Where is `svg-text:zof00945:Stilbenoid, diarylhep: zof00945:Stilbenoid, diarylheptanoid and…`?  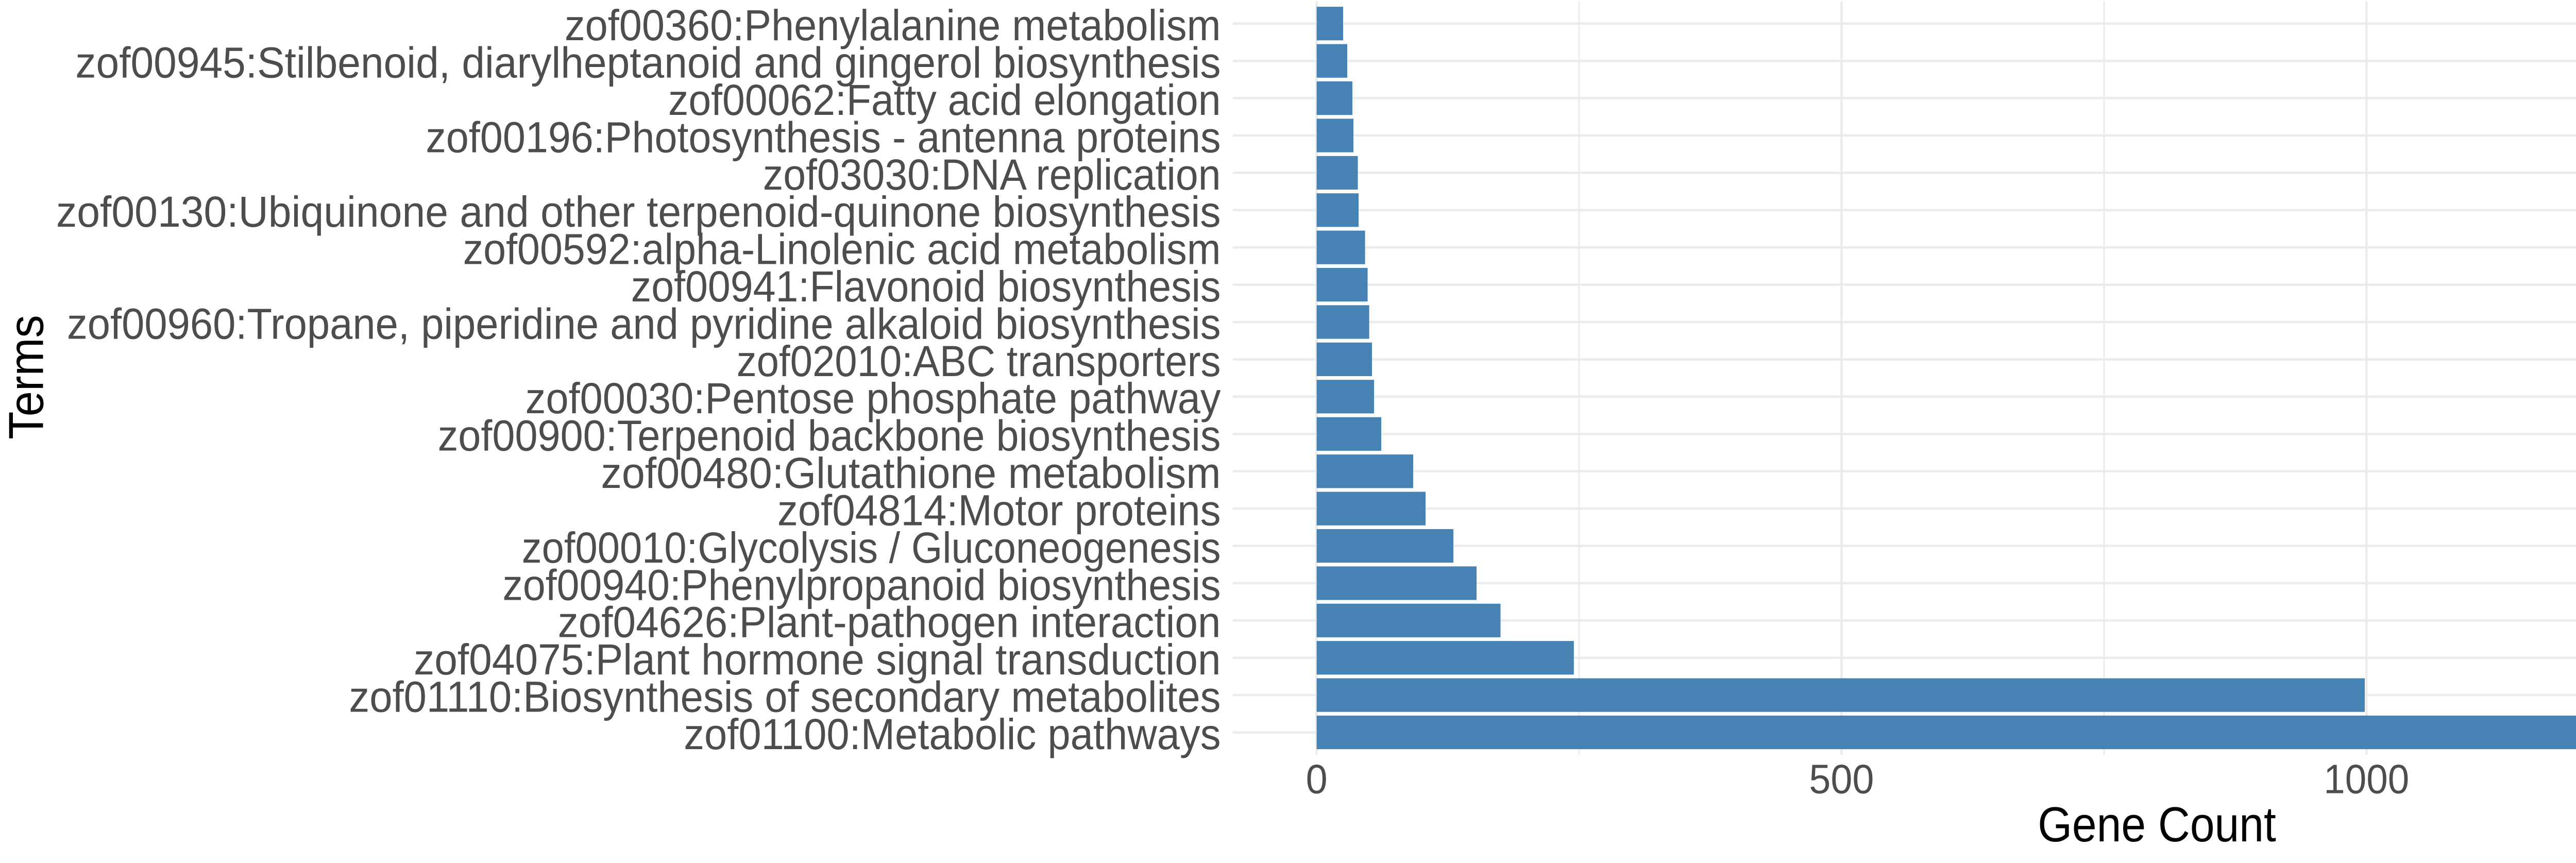 svg-text:zof00945:Stilbenoid, diarylhep: zof00945:Stilbenoid, diarylheptanoid and… is located at coordinates (648, 63).